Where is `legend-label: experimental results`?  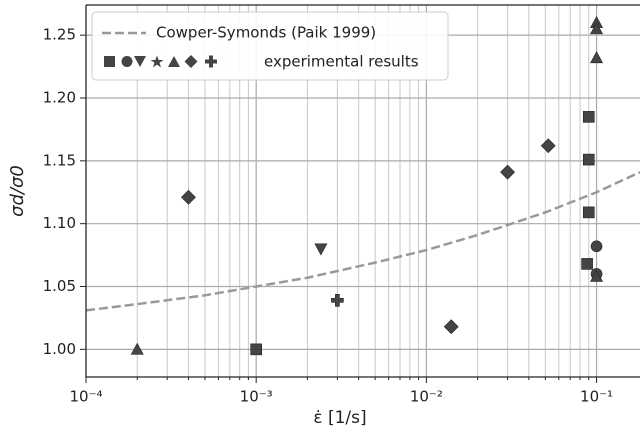 legend-label: experimental results is located at coordinates (341, 62).